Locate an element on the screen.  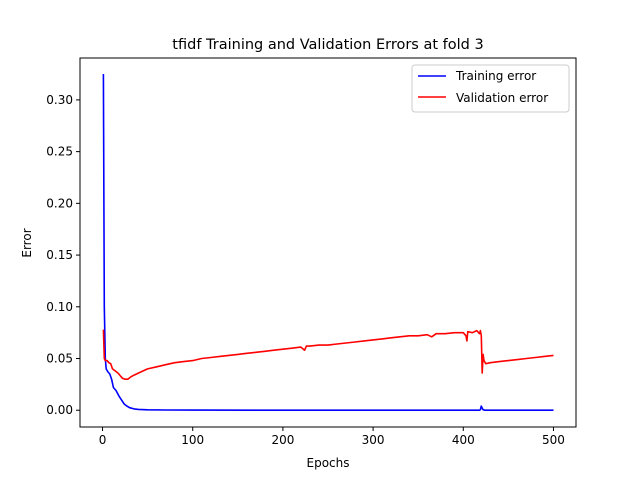
y-tick-label: 0.00 is located at coordinates (59, 410).